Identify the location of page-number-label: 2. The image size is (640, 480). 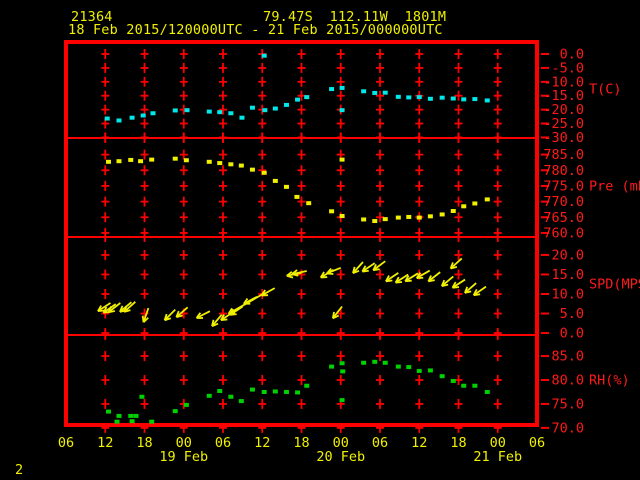
(19, 470).